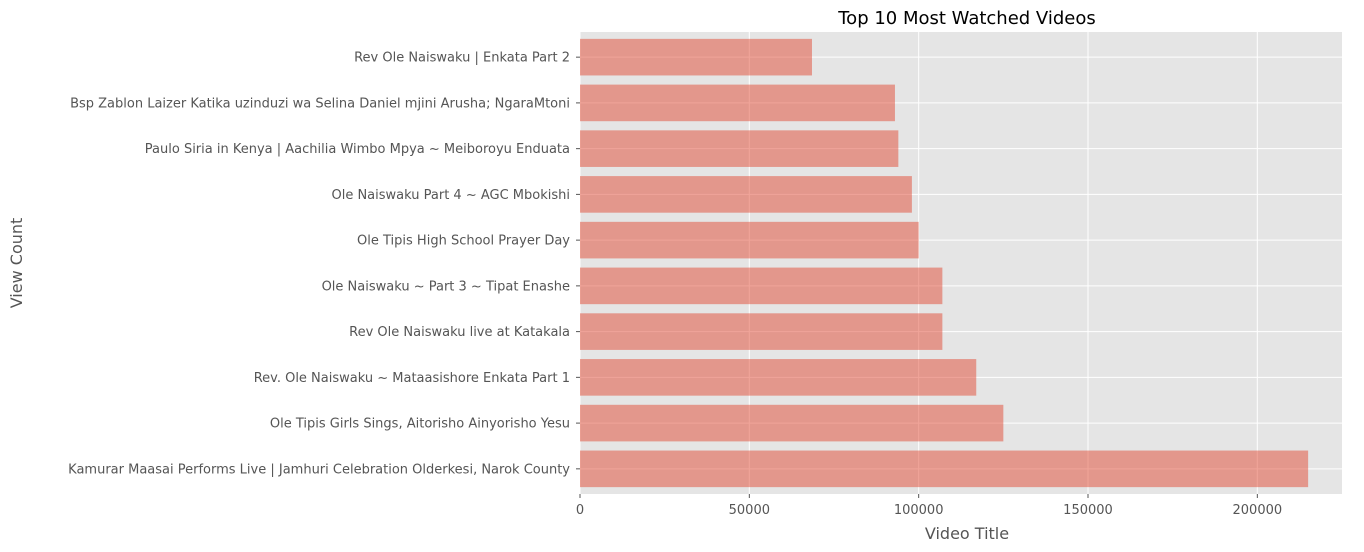 The width and height of the screenshot is (1364, 552). I want to click on y-tick-label: Rev Ole Naiswaku | Enkata Part 2, so click(462, 58).